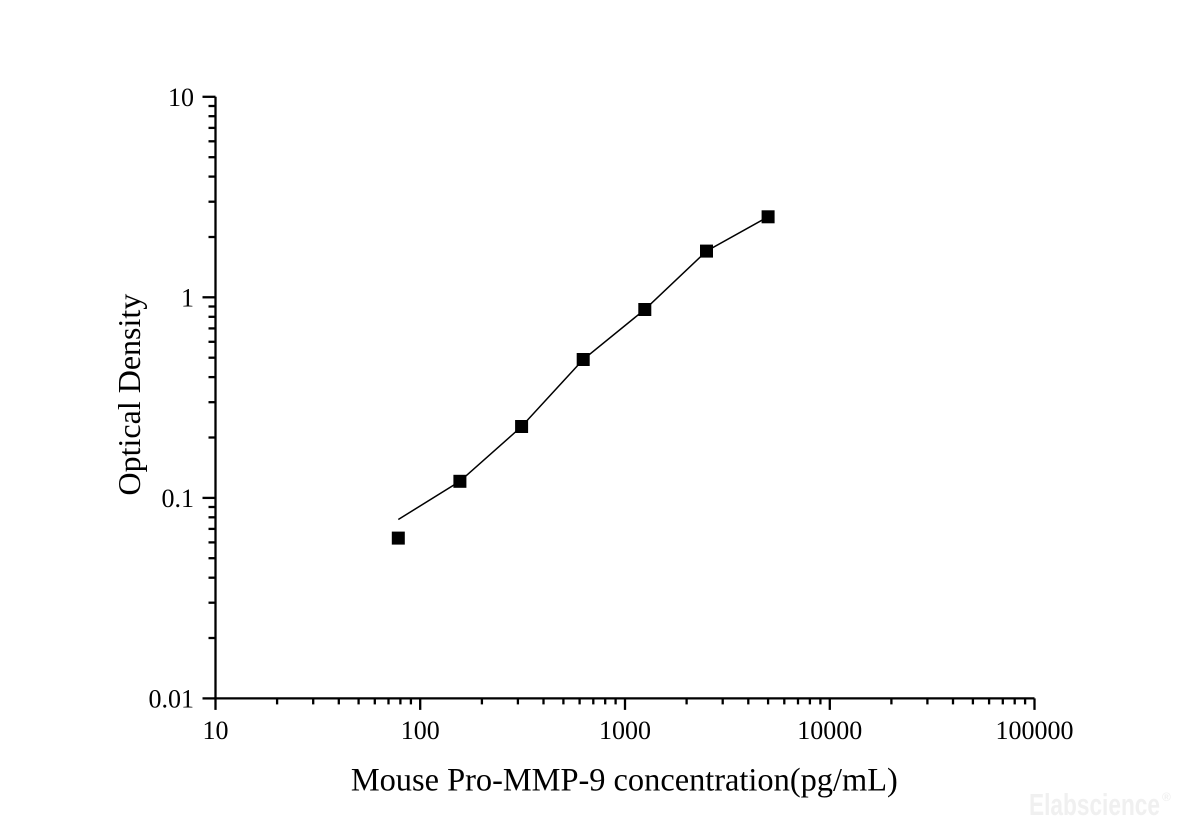  Describe the element at coordinates (178, 498) in the screenshot. I see `svg-text: 0.1` at that location.